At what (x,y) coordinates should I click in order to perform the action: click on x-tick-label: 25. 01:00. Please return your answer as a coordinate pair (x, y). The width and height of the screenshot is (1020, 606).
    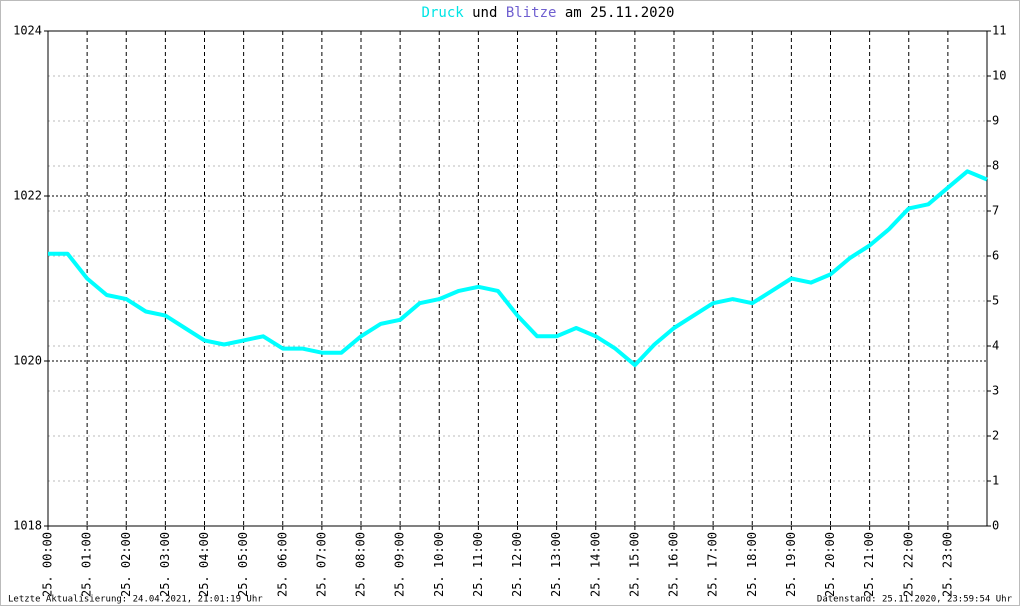
    Looking at the image, I should click on (87, 564).